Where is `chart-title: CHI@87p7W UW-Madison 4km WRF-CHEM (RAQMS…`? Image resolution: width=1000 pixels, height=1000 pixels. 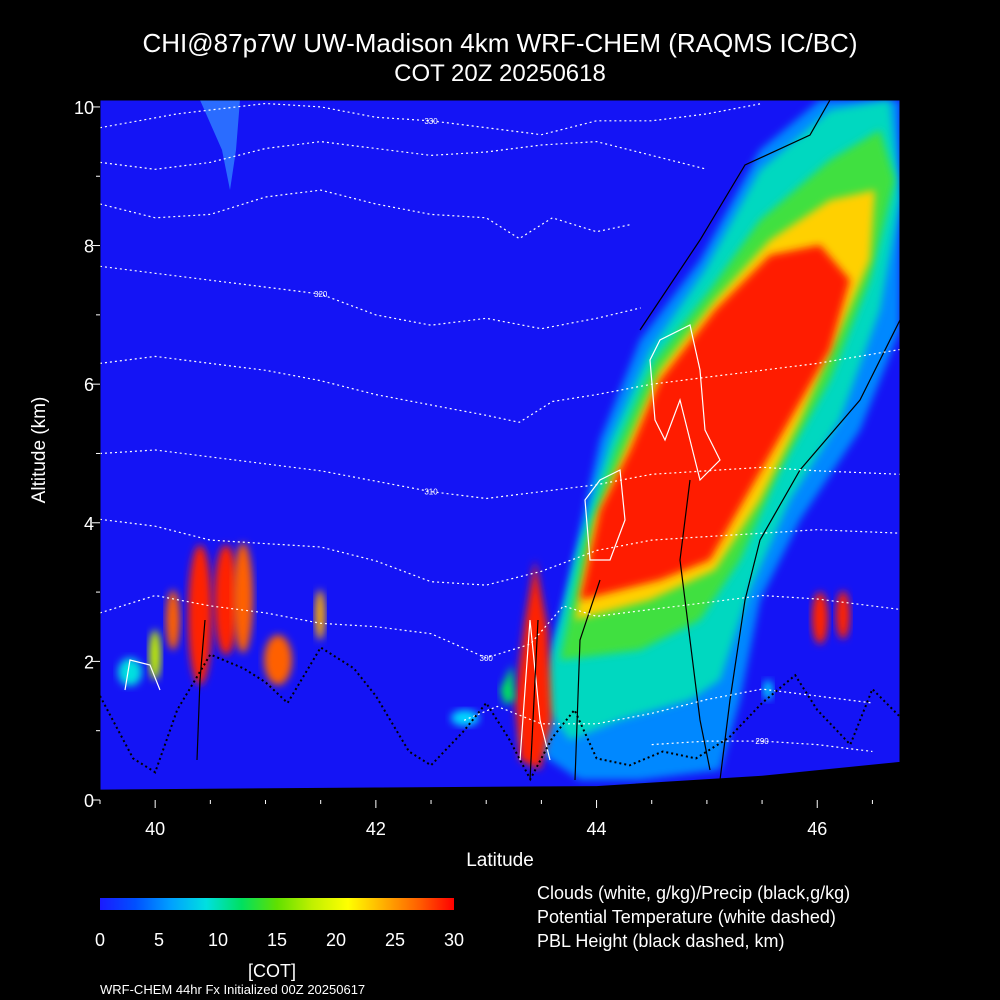
chart-title: CHI@87p7W UW-Madison 4km WRF-CHEM (RAQMS… is located at coordinates (500, 43).